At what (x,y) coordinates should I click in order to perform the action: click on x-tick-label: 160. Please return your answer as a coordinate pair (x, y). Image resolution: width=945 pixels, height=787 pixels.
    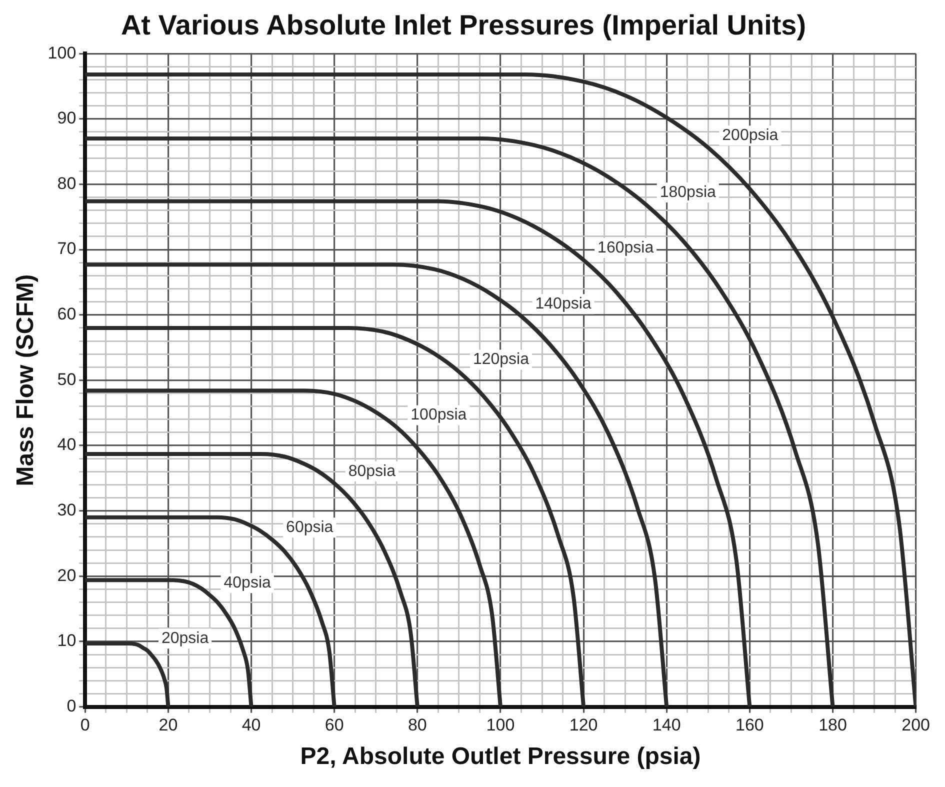
    Looking at the image, I should click on (750, 725).